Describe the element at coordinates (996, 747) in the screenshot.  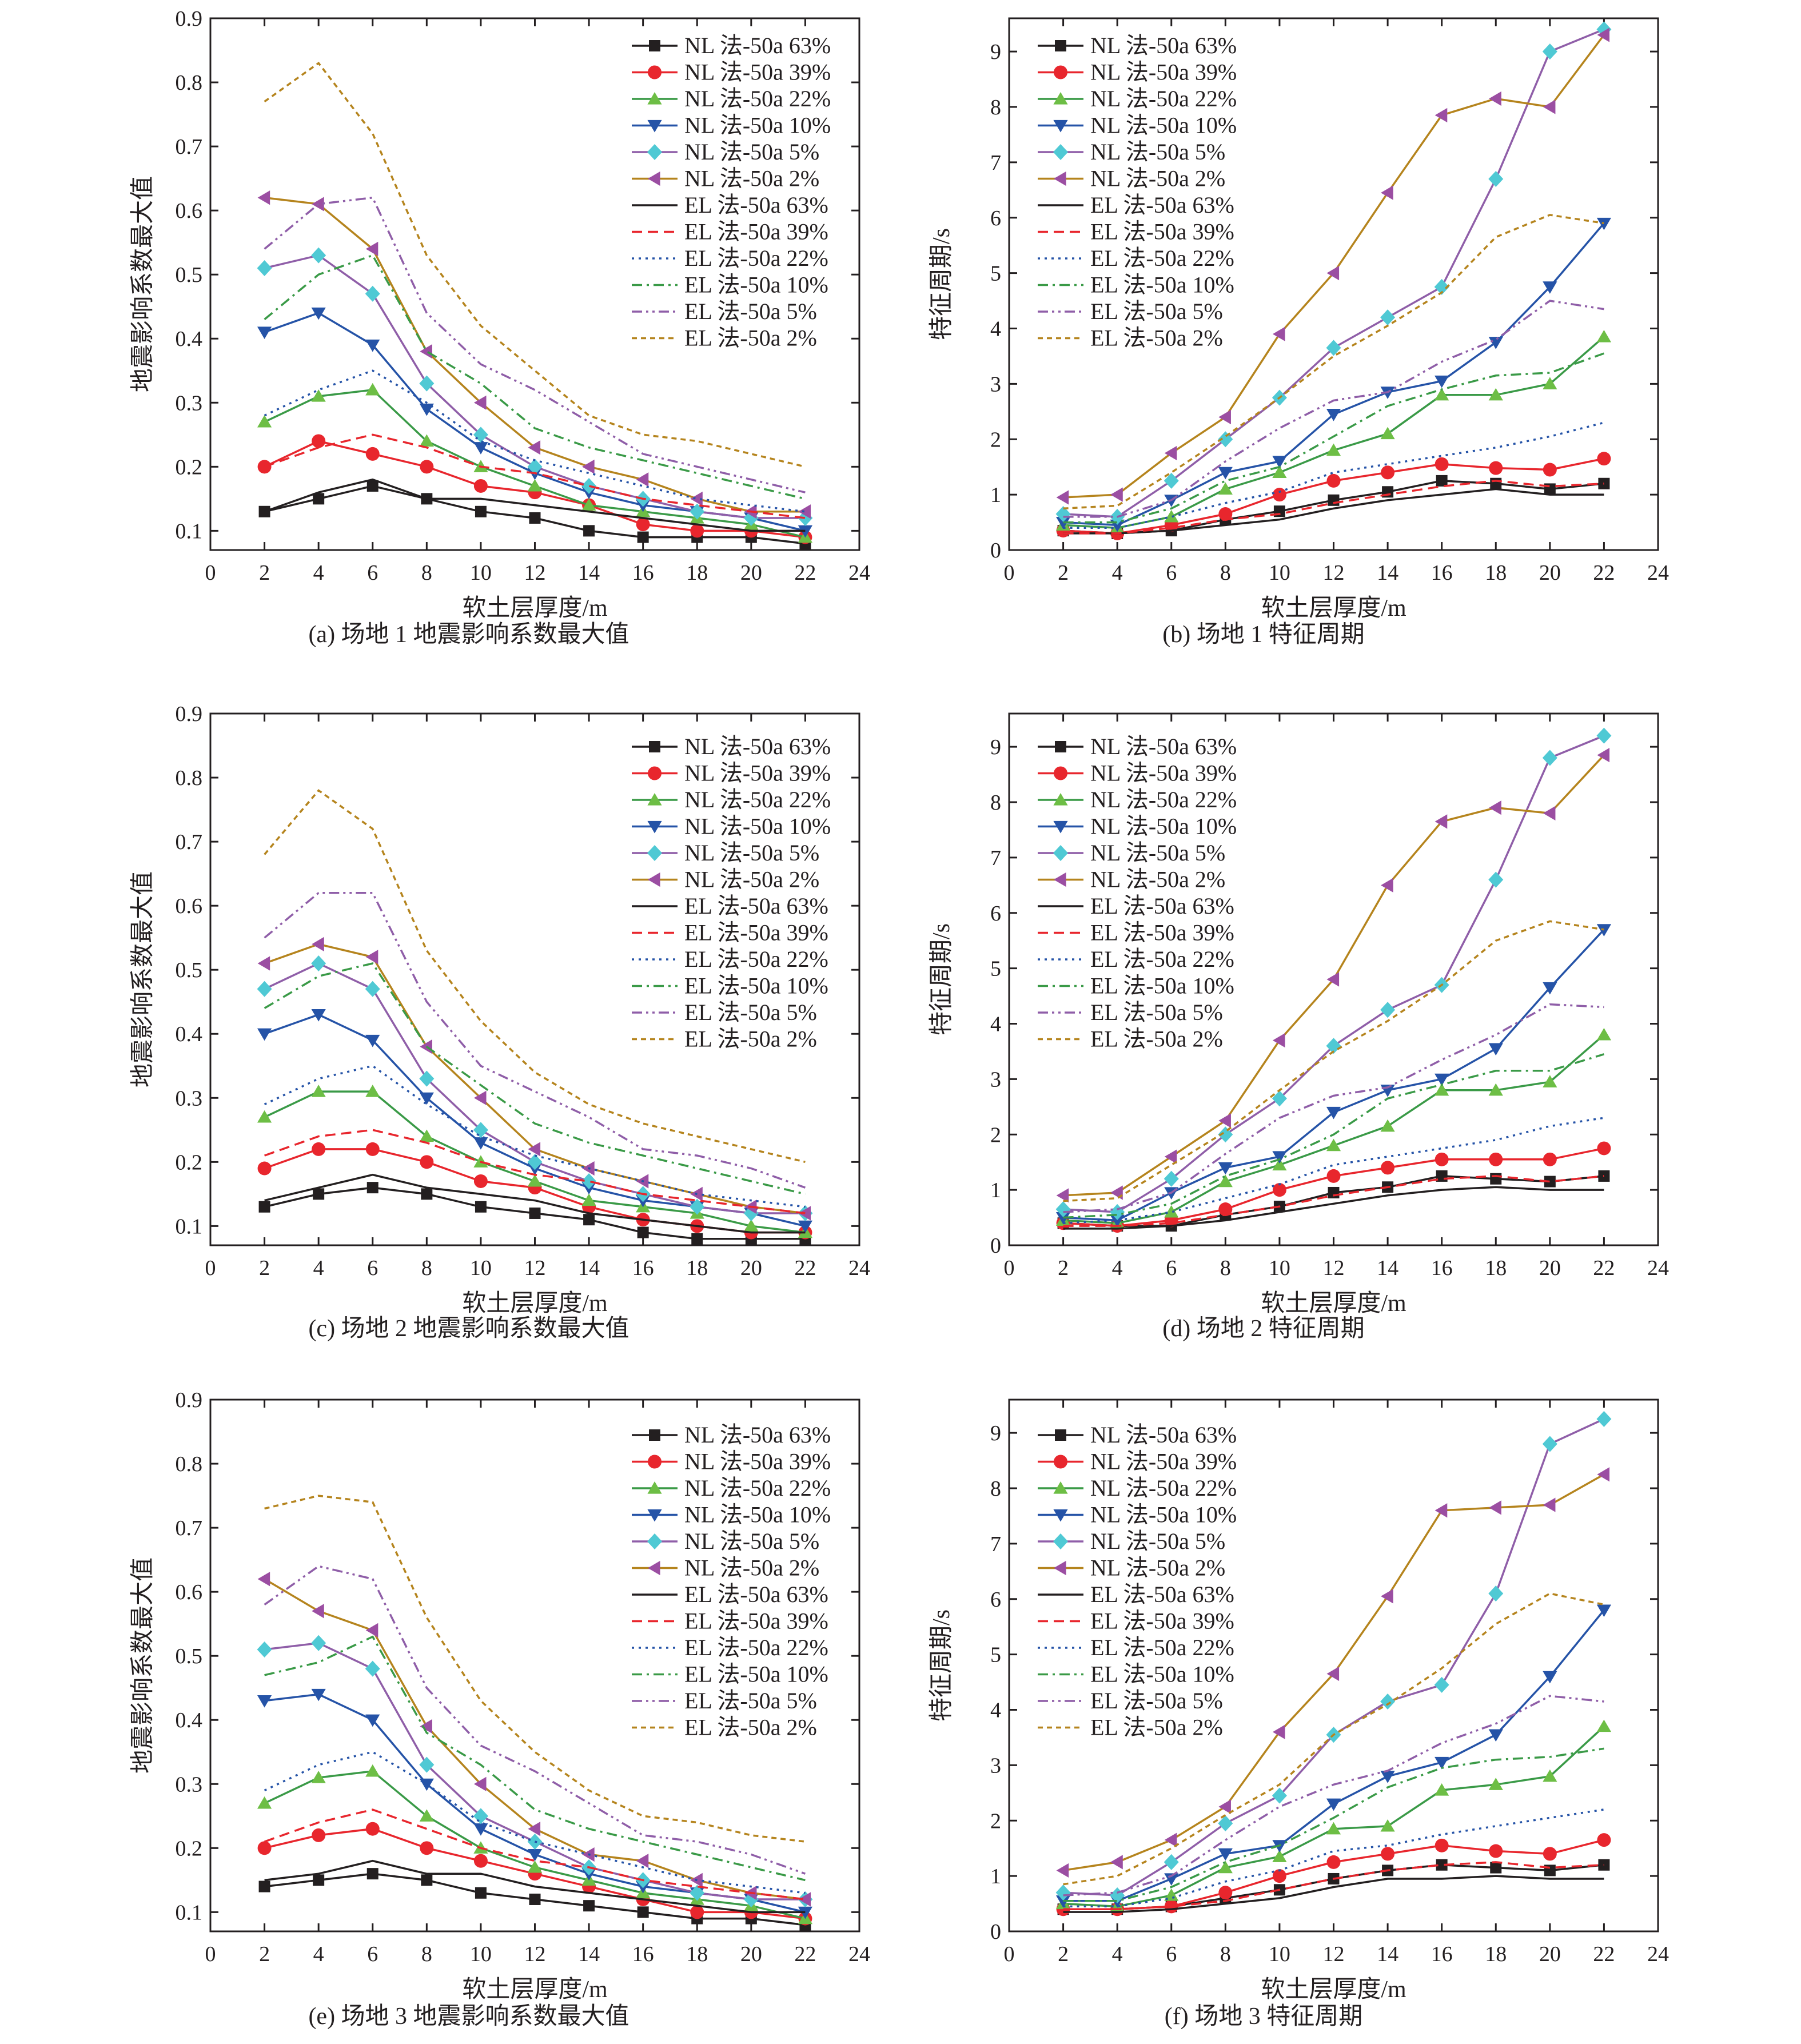
I see `y-tick-label: 9` at that location.